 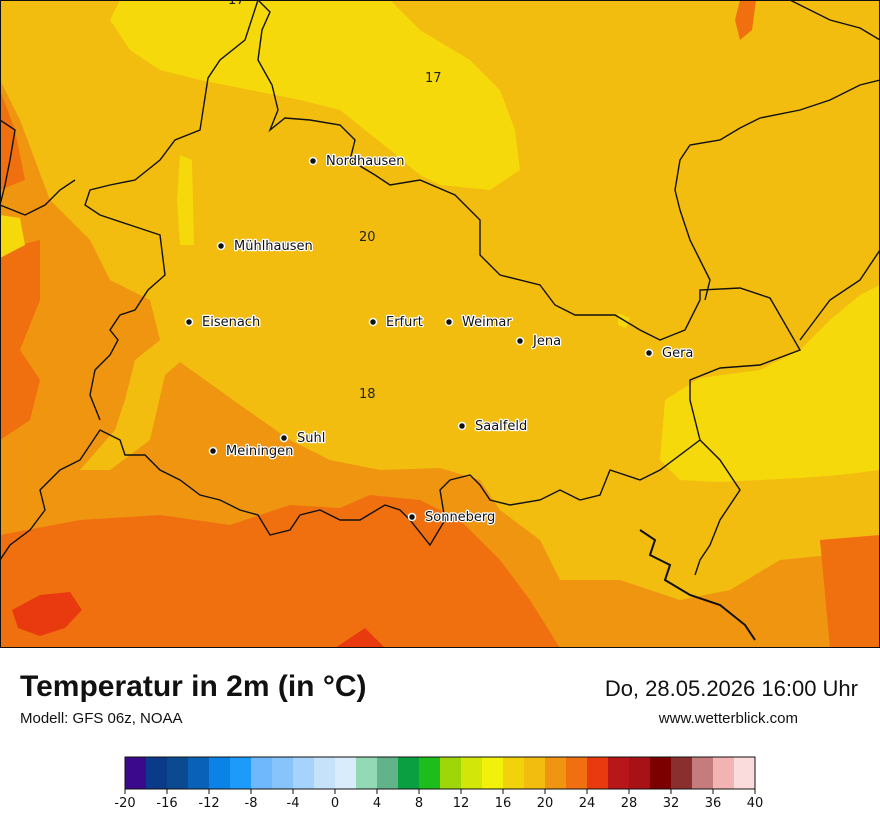 I want to click on city-label: Mühlhausen, so click(x=273, y=246).